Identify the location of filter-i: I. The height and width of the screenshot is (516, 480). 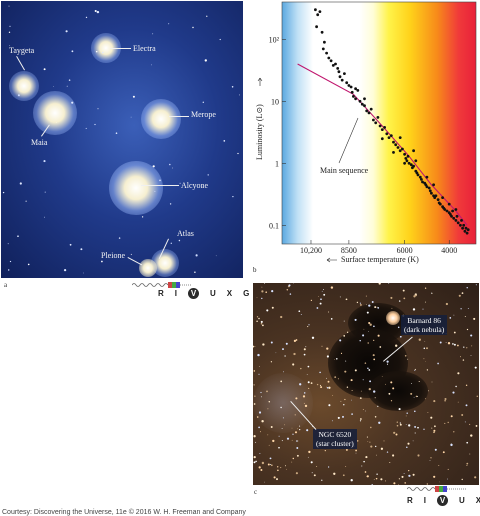
(176, 293).